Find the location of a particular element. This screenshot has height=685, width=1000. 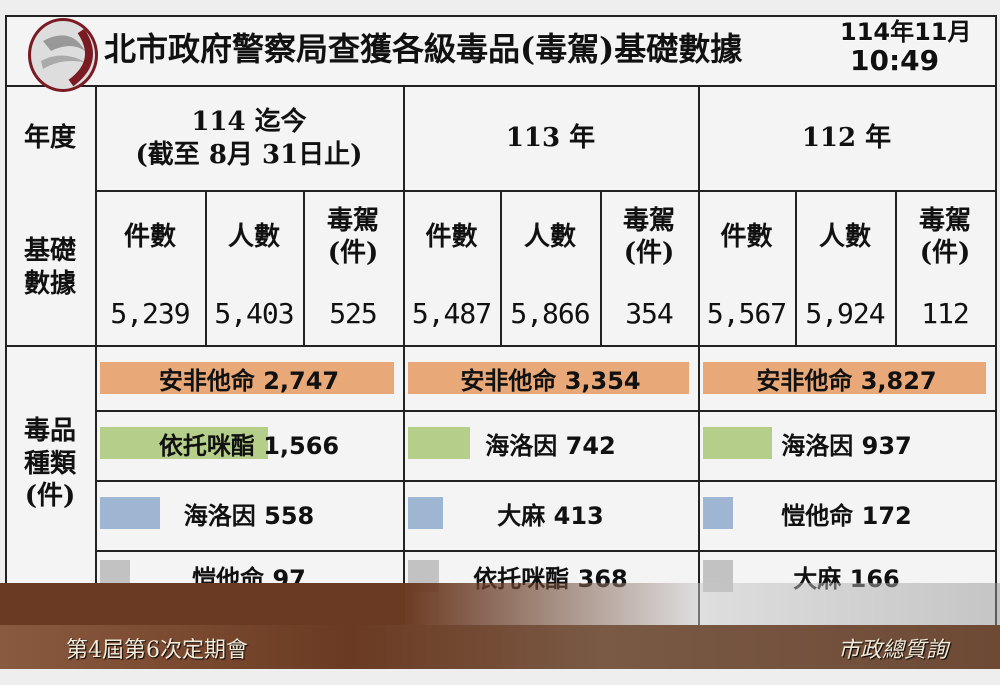

page-title: 北市政府警察局查獲各級毒品(毒駕)基礎數據 is located at coordinates (423, 49).